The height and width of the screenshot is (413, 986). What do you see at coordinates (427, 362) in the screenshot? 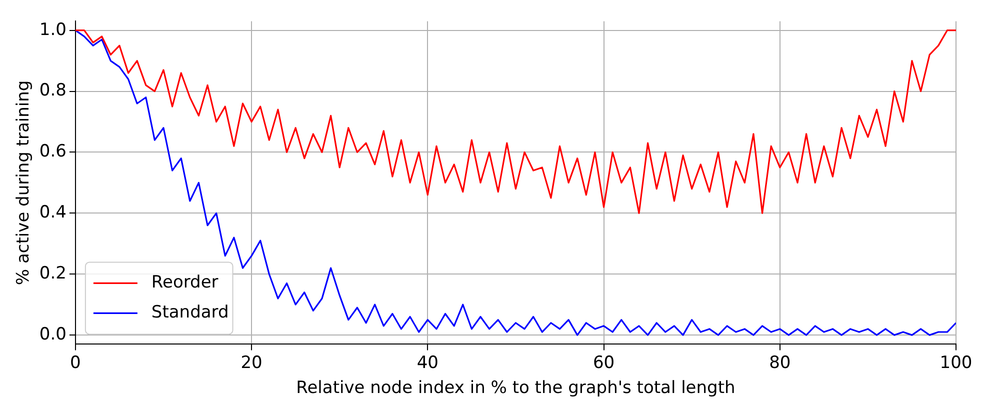
I see `x-tick-label: 40` at bounding box center [427, 362].